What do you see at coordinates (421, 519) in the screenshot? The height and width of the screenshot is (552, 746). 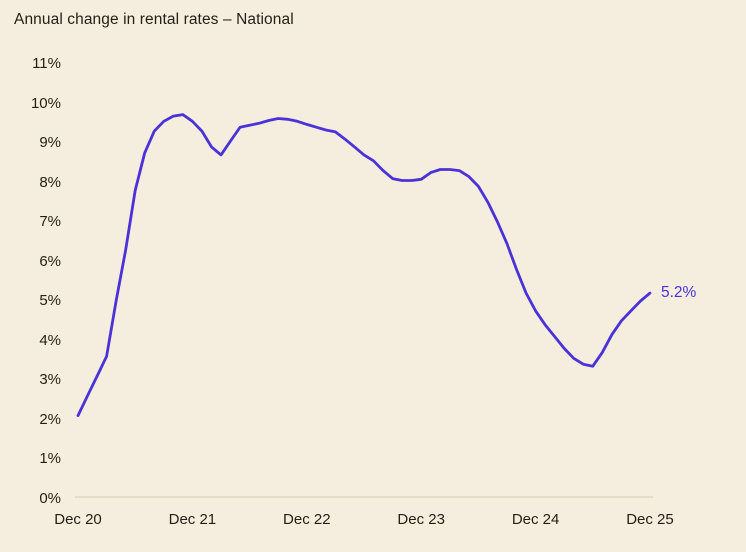 I see `x-tick-label: Dec 23` at bounding box center [421, 519].